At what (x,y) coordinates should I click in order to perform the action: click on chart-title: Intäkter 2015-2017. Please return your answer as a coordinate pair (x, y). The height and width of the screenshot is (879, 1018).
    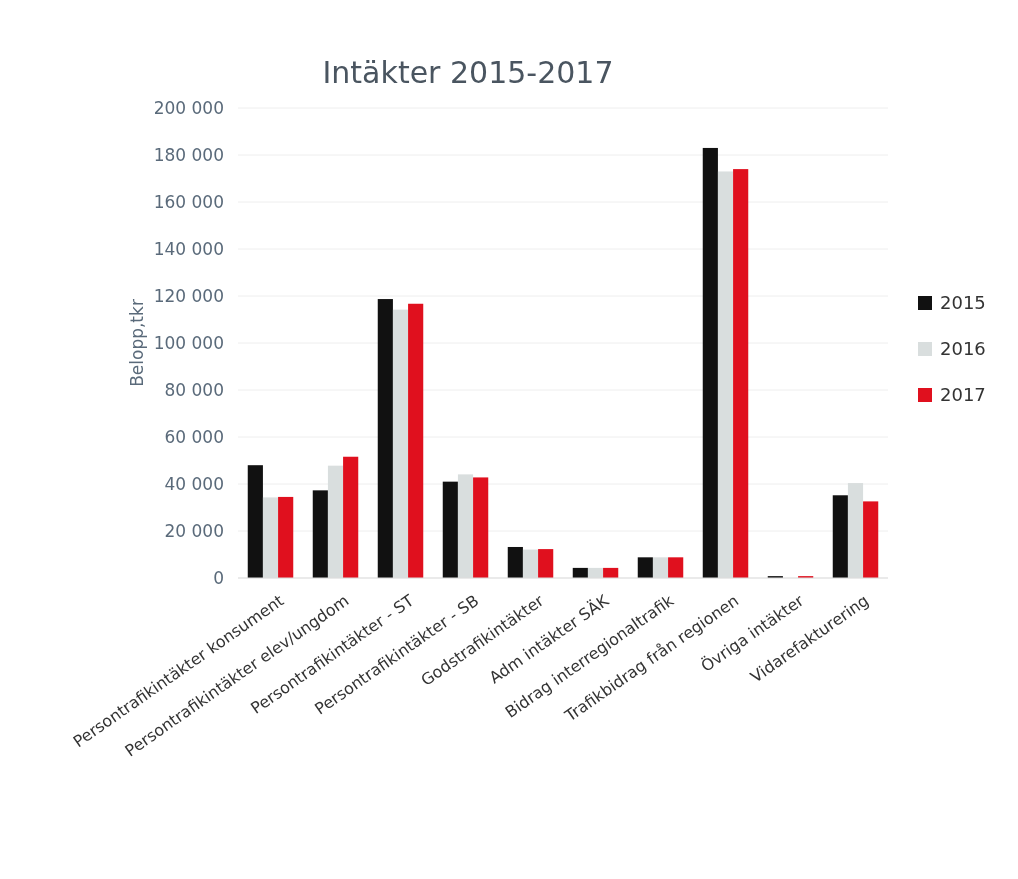
    Looking at the image, I should click on (468, 72).